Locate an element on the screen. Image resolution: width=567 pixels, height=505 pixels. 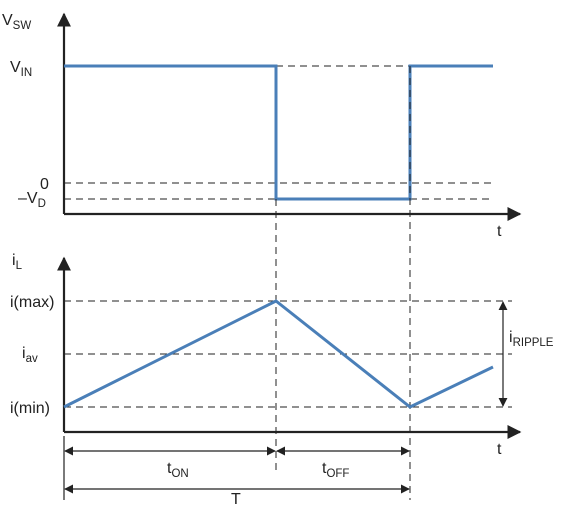
ripple-label: iRIPPLE is located at coordinates (531, 339).